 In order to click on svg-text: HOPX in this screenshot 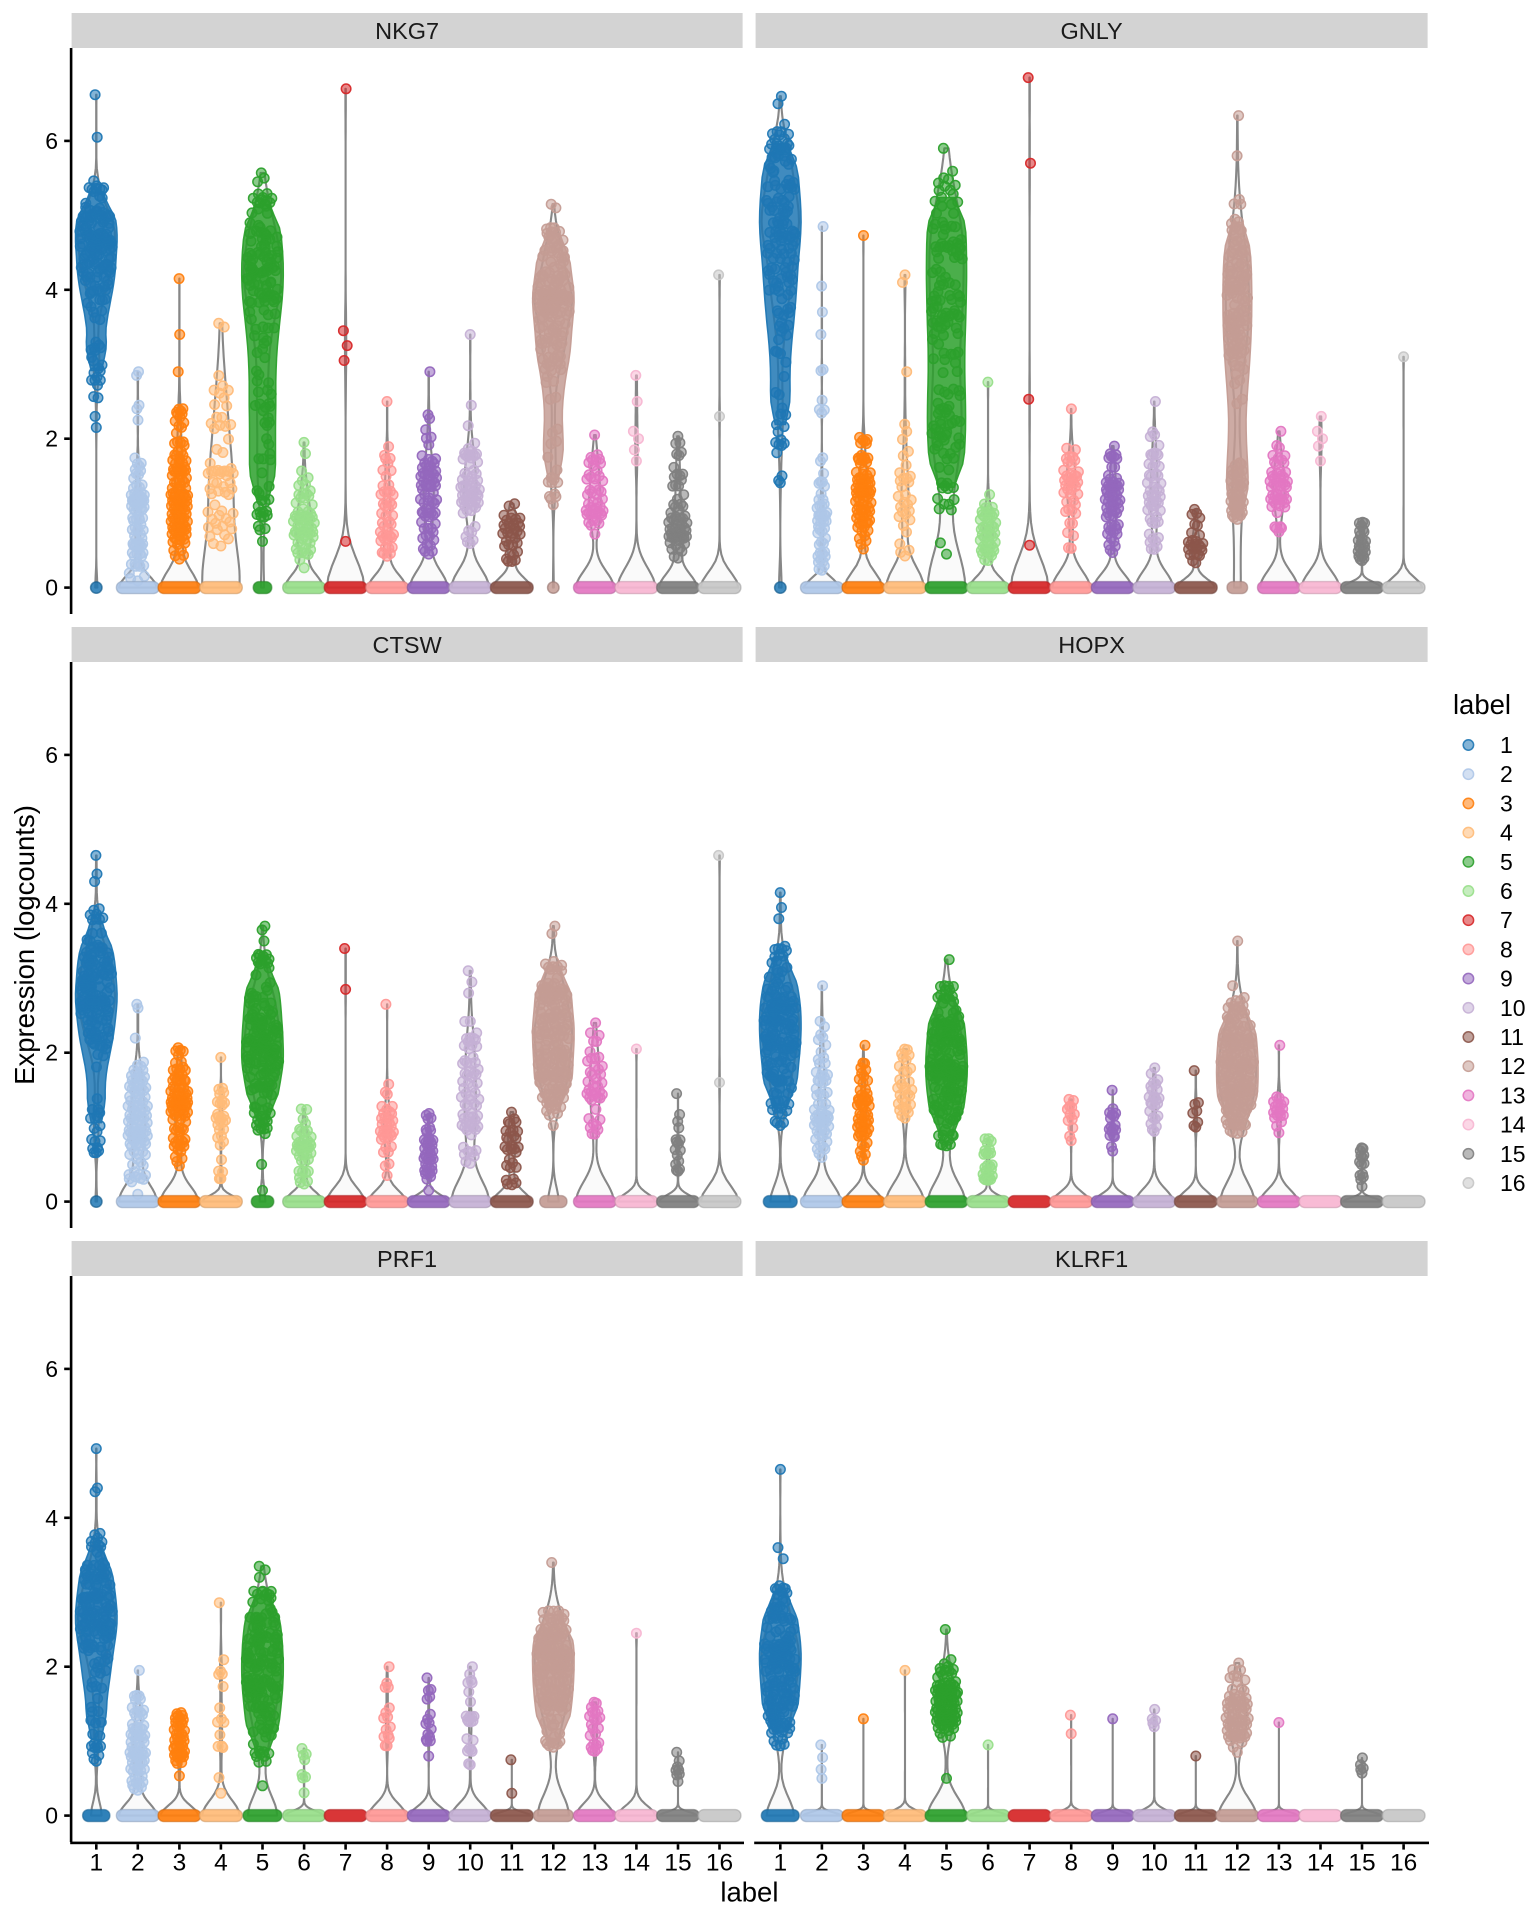, I will do `click(1091, 645)`.